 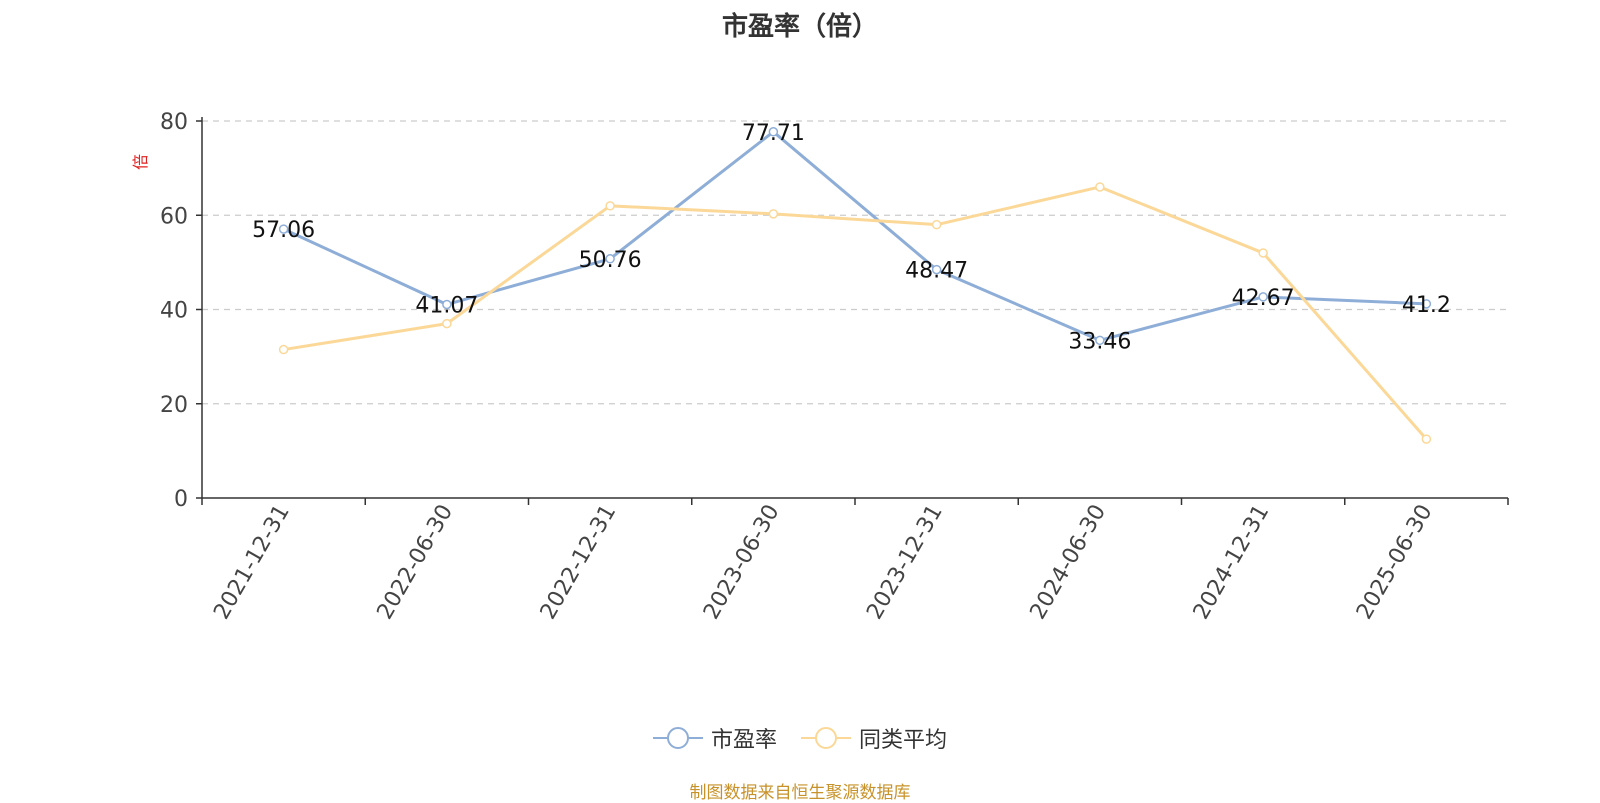 What do you see at coordinates (579, 562) in the screenshot?
I see `x-tick-label: 2022-12-31` at bounding box center [579, 562].